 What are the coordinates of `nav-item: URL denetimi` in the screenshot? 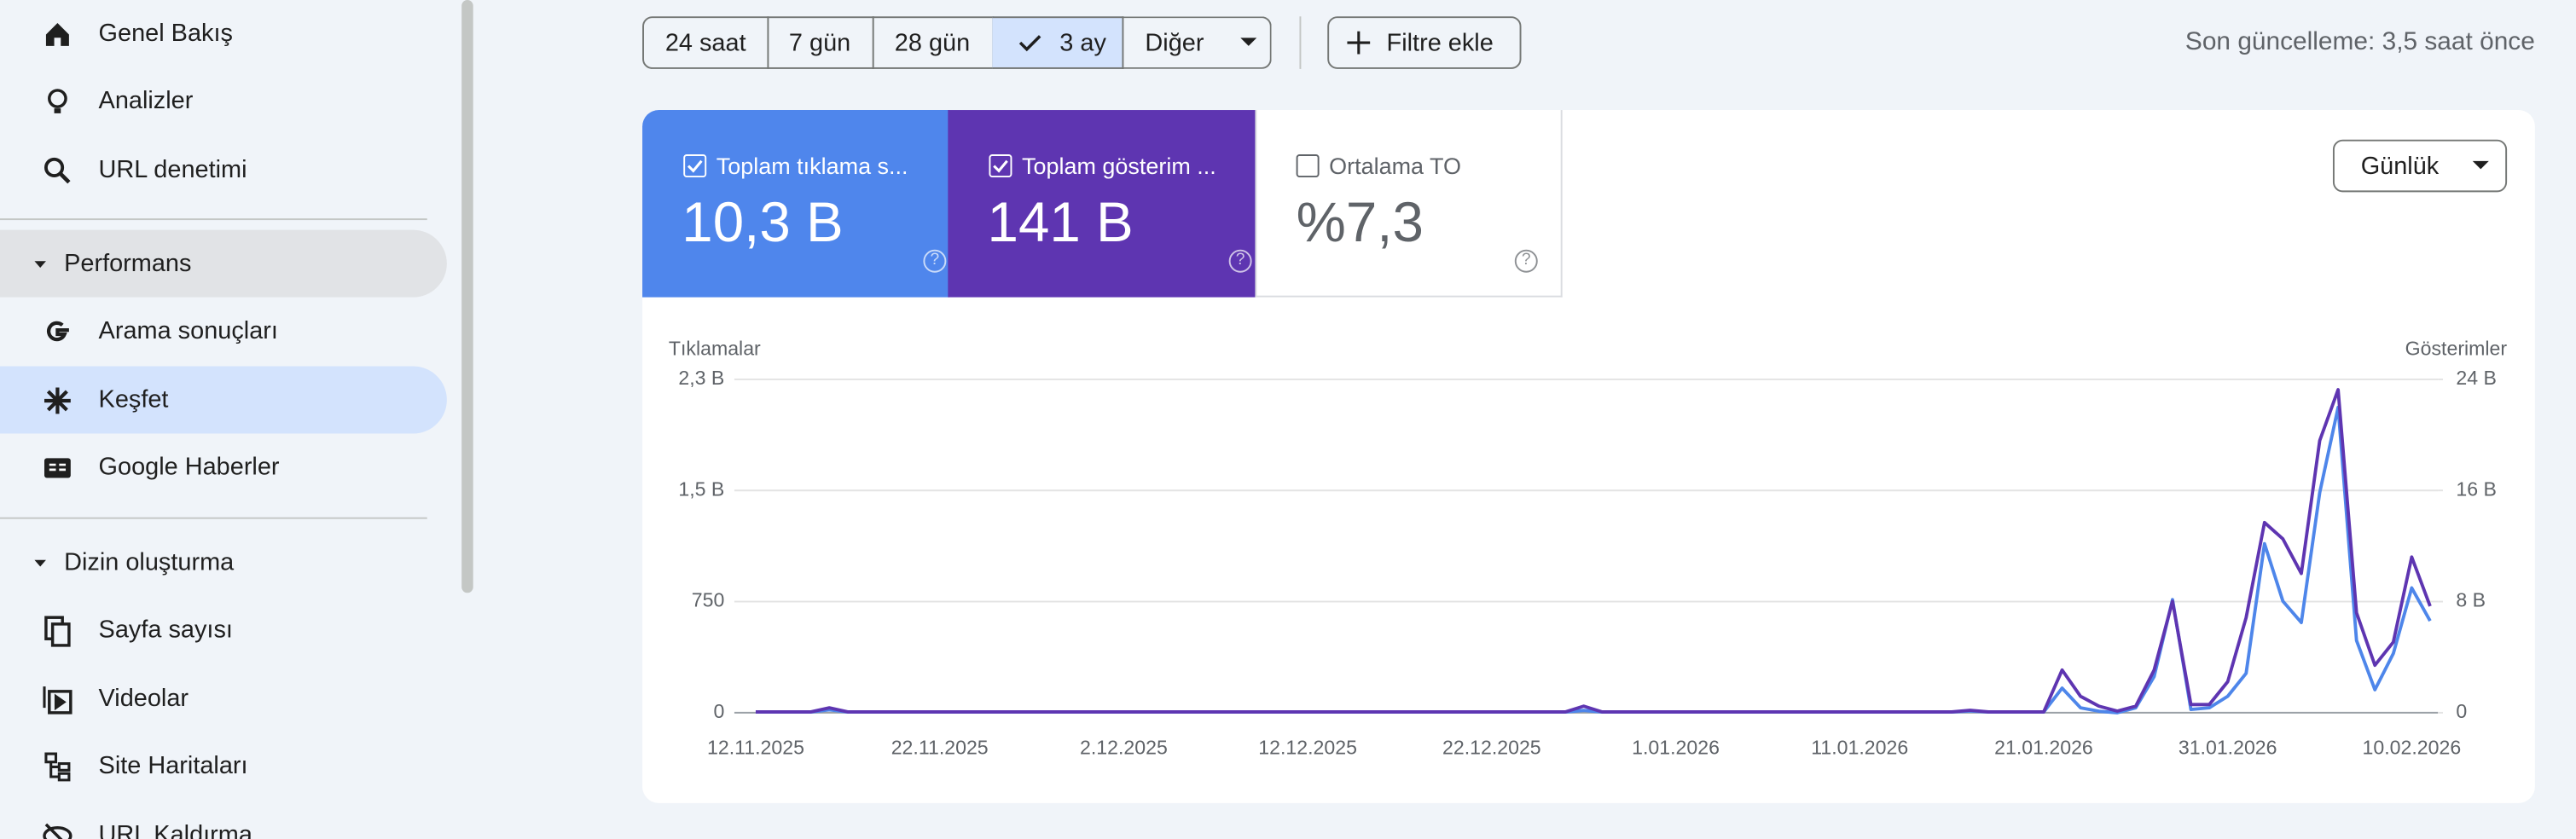 It's located at (223, 170).